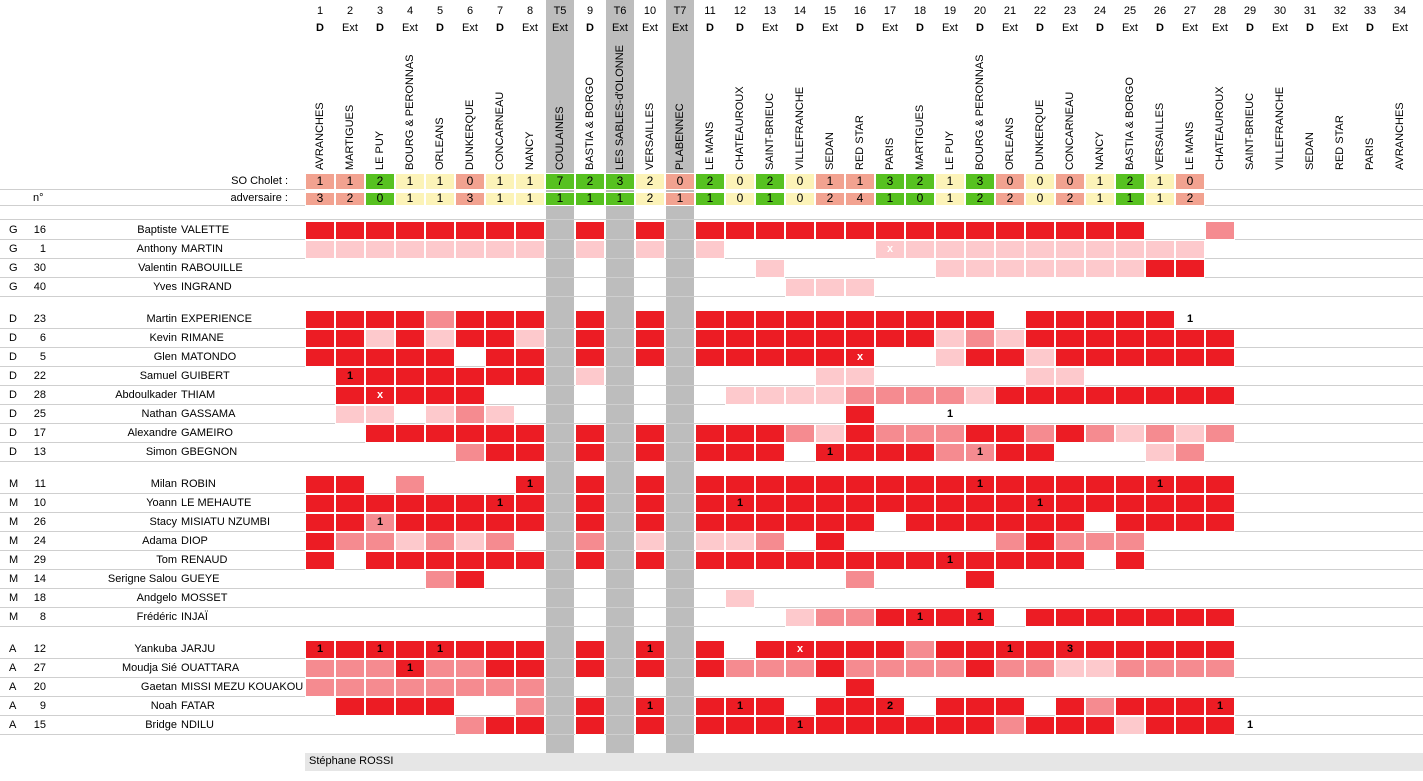 This screenshot has width=1423, height=781. Describe the element at coordinates (42, 617) in the screenshot. I see `player-number: 8` at that location.